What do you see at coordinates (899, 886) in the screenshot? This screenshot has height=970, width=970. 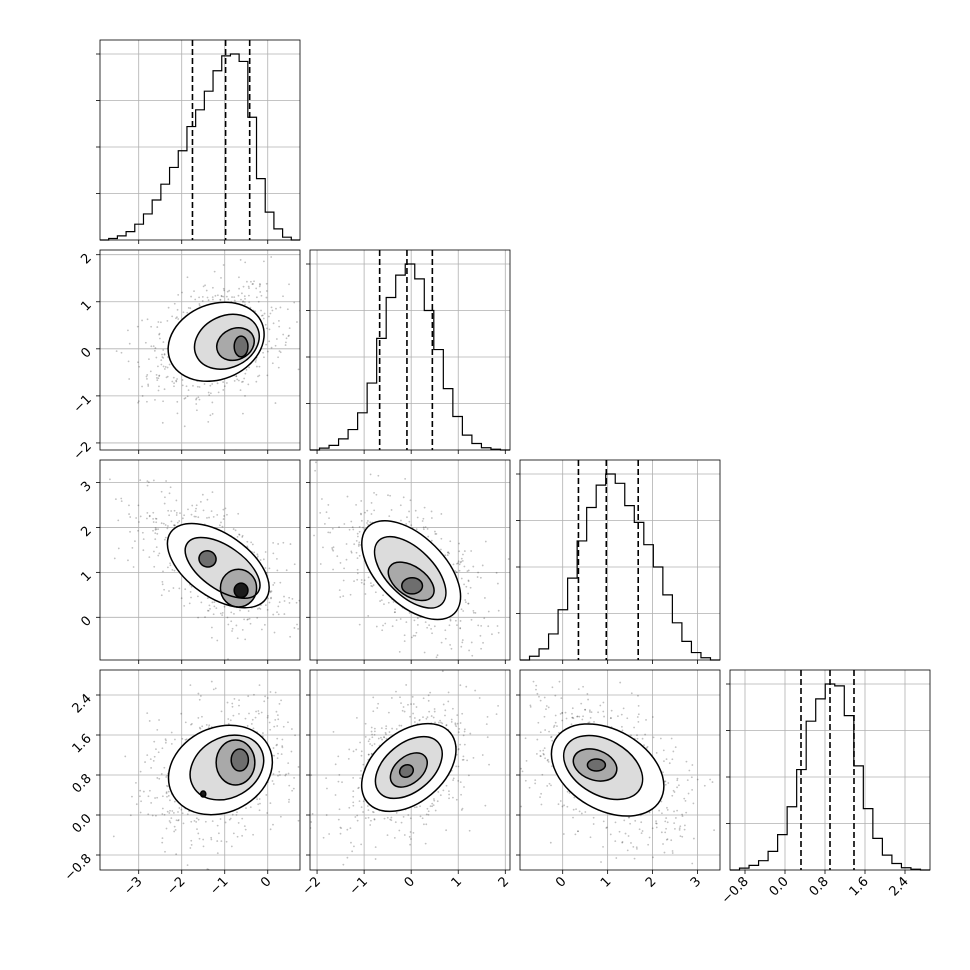 I see `x-tick-label: 2.4` at bounding box center [899, 886].